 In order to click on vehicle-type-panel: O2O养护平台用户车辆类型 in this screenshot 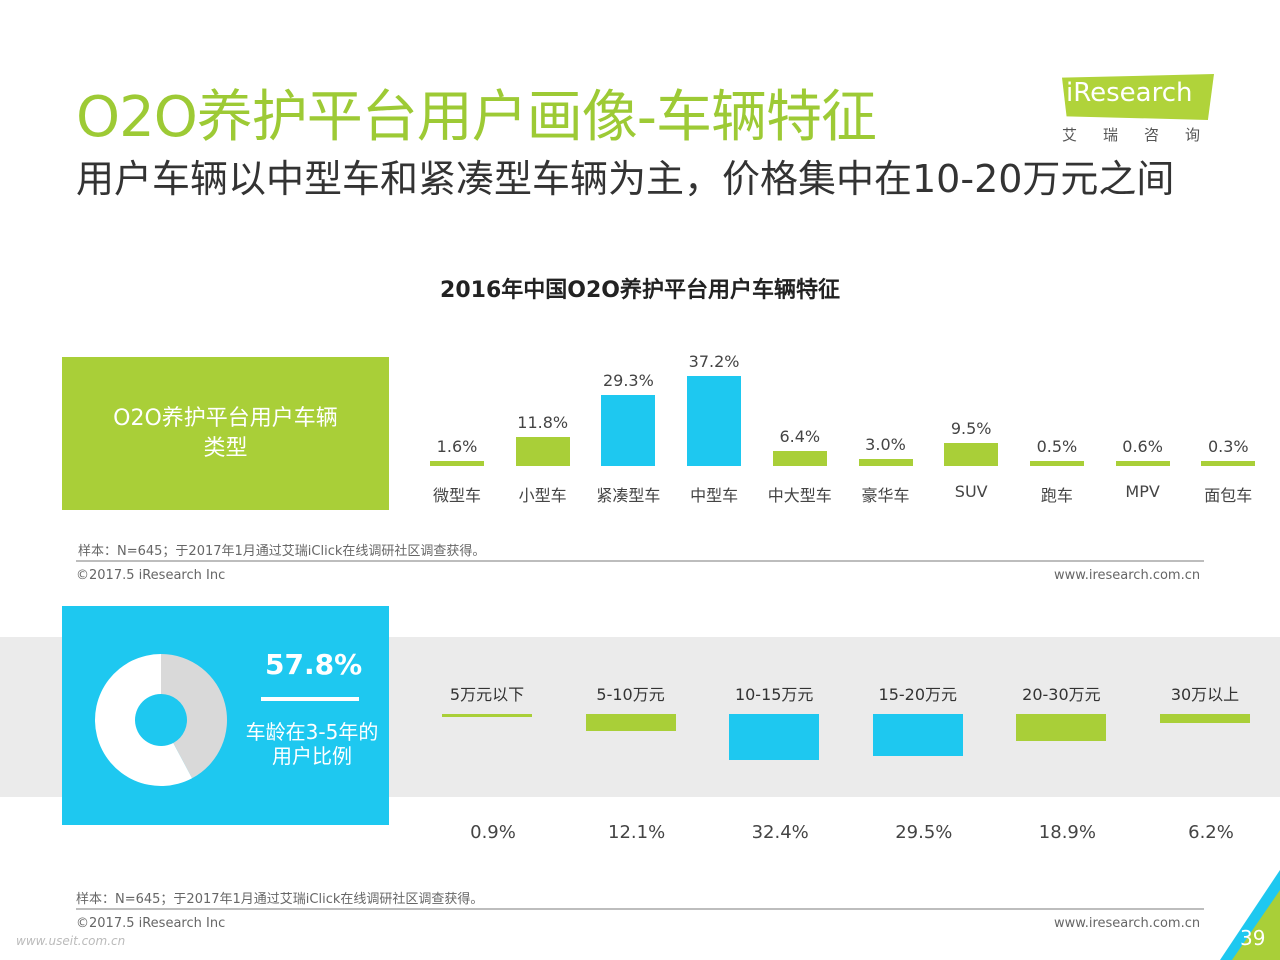, I will do `click(225, 433)`.